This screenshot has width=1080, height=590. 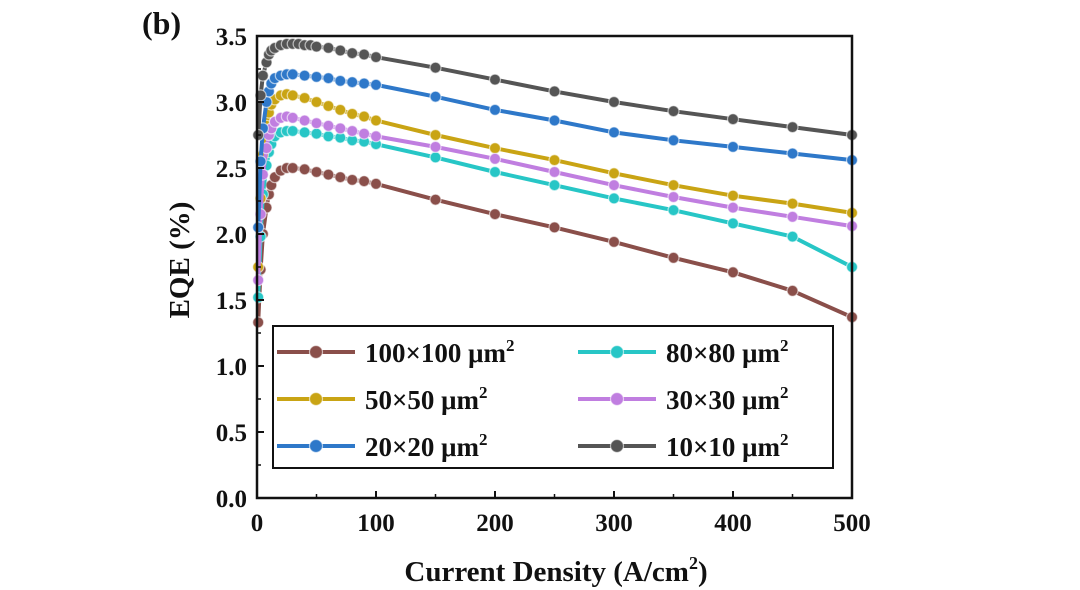 I want to click on y-axis-label: EQE (%), so click(x=180, y=260).